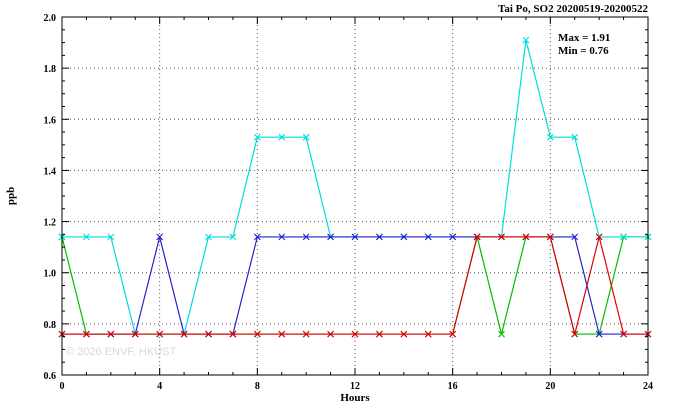  What do you see at coordinates (550, 386) in the screenshot?
I see `svg-text: 20` at bounding box center [550, 386].